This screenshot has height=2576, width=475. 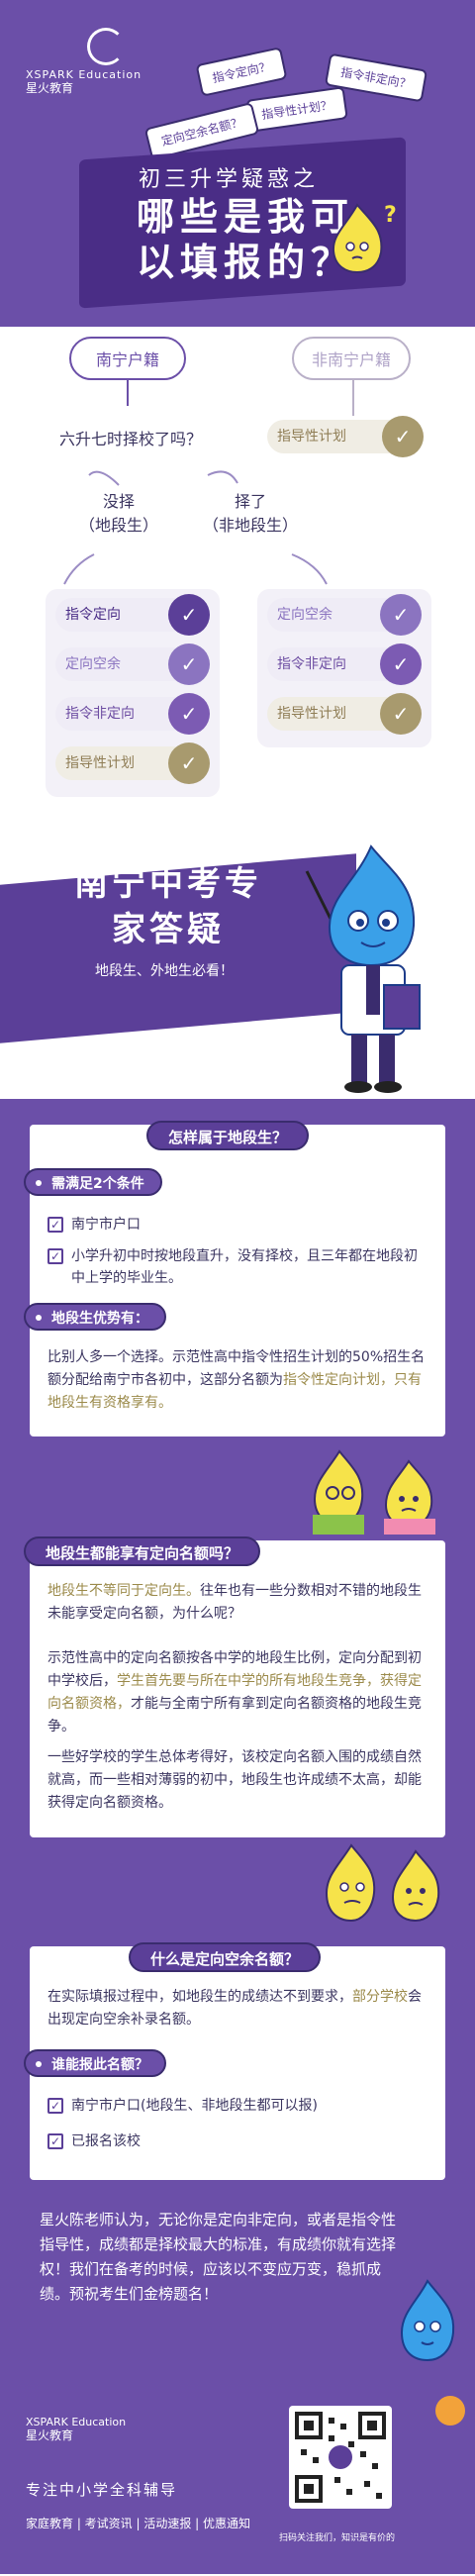 What do you see at coordinates (50, 88) in the screenshot?
I see `brand-name-cn: 星火教育` at bounding box center [50, 88].